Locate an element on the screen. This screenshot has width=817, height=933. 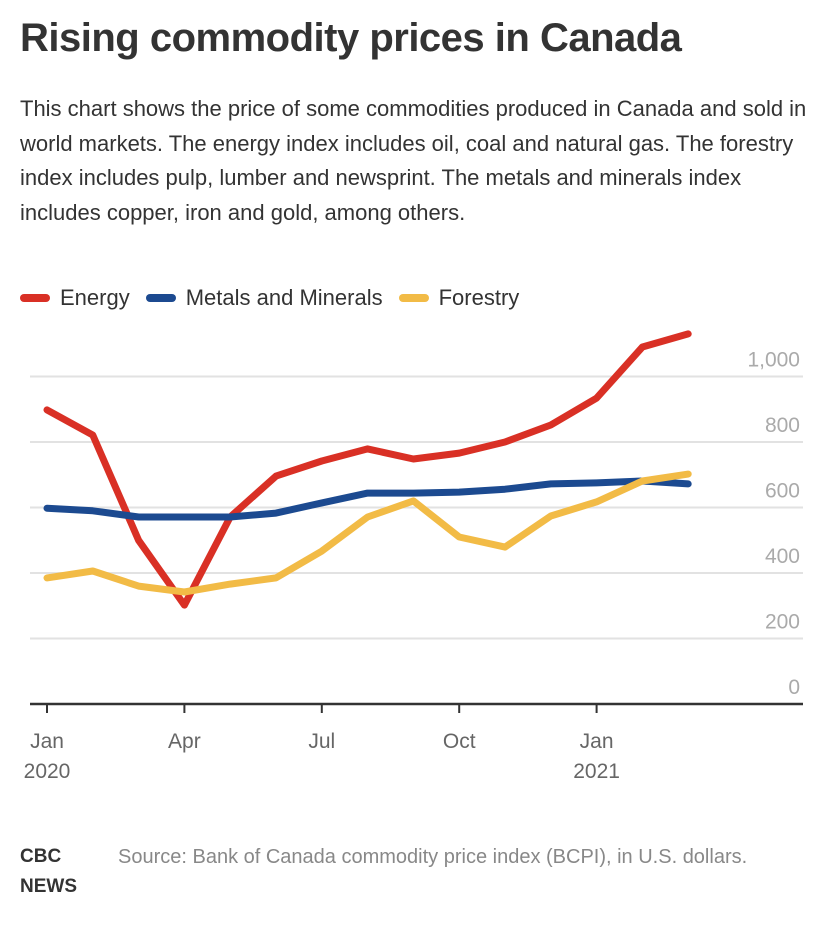
y-tick-label: 0 is located at coordinates (794, 687).